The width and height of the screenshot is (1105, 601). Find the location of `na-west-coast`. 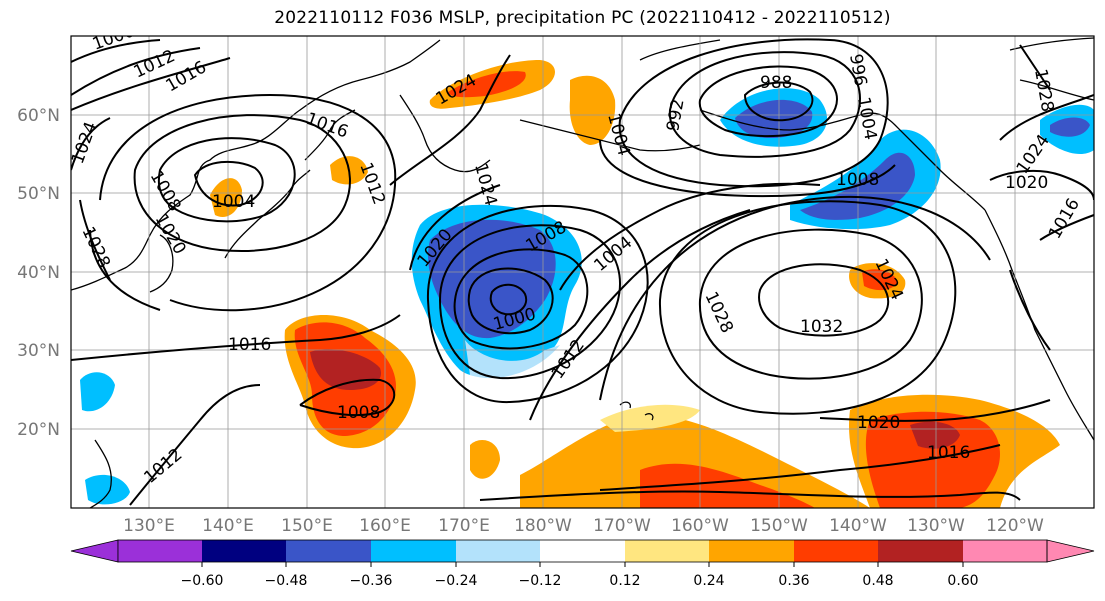

na-west-coast is located at coordinates (1039, 325).